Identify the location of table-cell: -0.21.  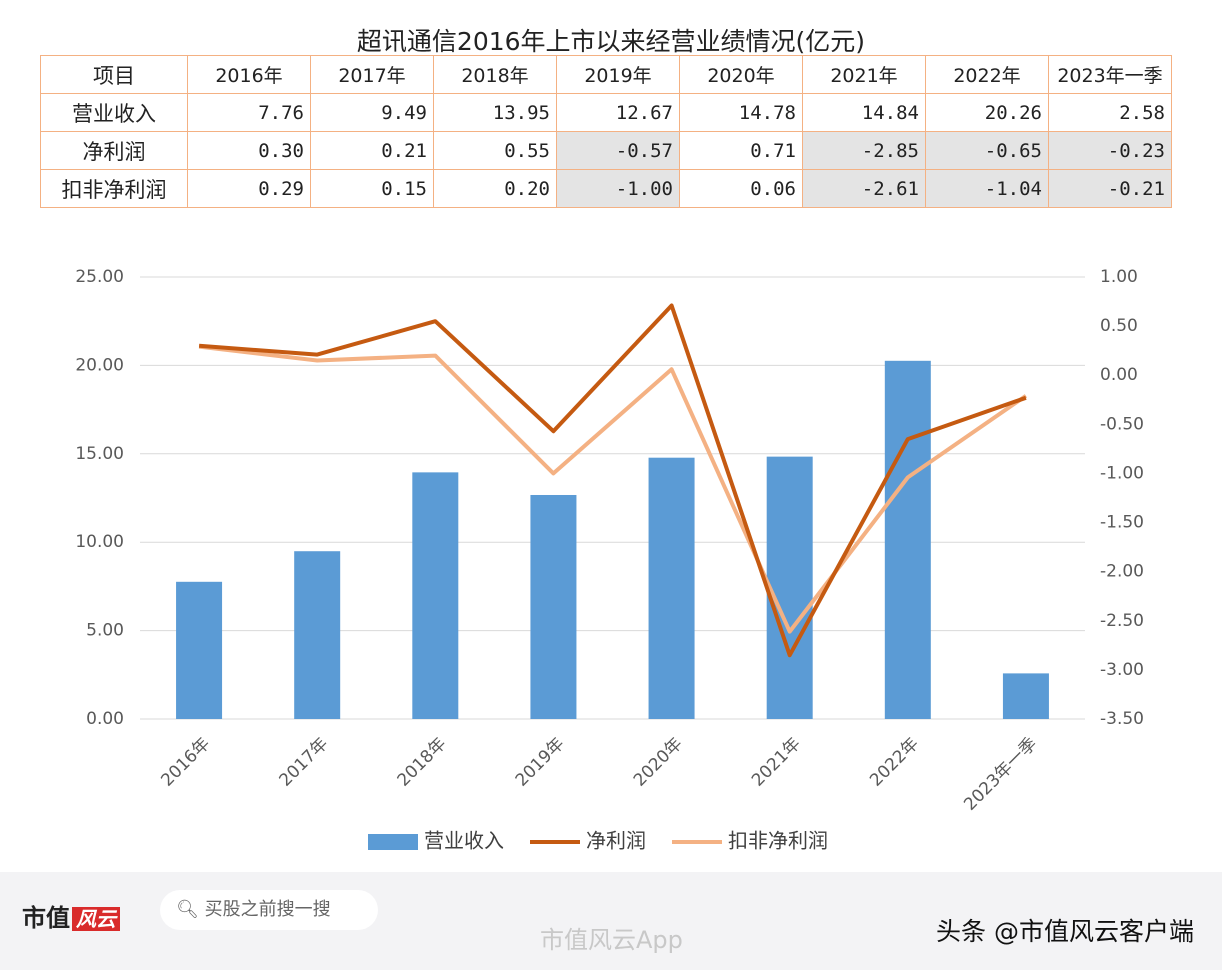
(1110, 188).